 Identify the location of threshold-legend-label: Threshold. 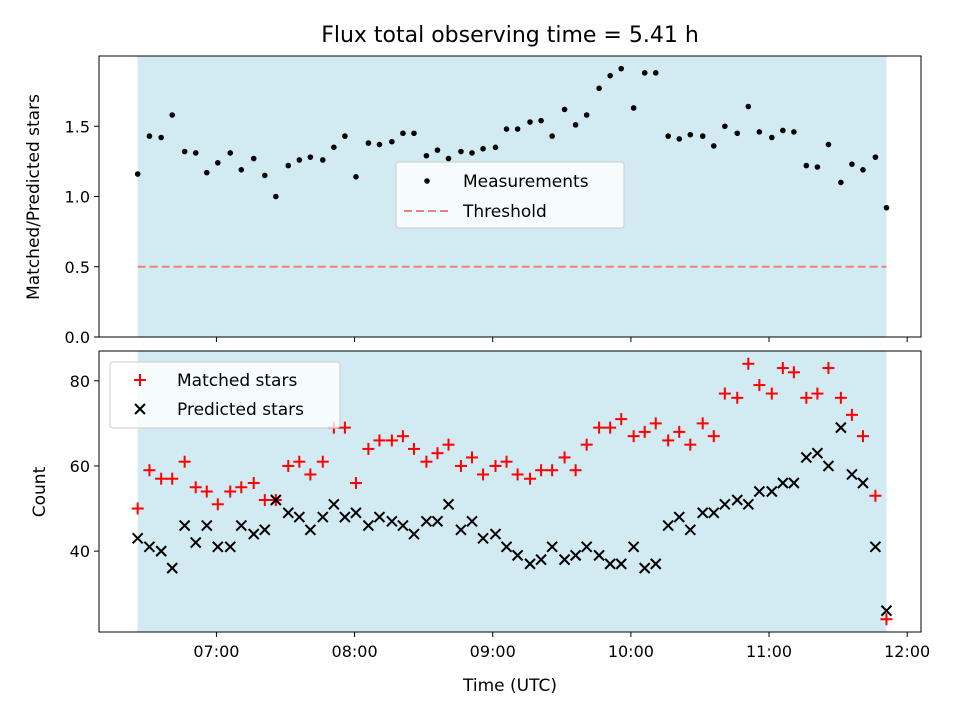
(504, 212).